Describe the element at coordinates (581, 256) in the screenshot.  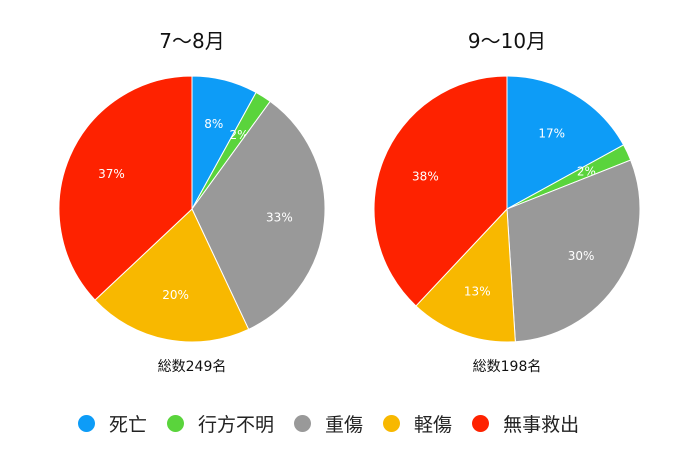
I see `slice-data-label: 30%` at that location.